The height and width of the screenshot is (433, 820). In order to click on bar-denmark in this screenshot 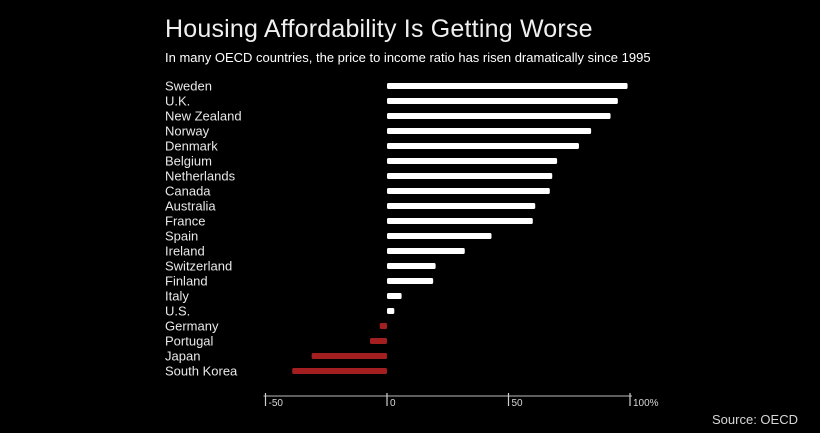, I will do `click(483, 146)`.